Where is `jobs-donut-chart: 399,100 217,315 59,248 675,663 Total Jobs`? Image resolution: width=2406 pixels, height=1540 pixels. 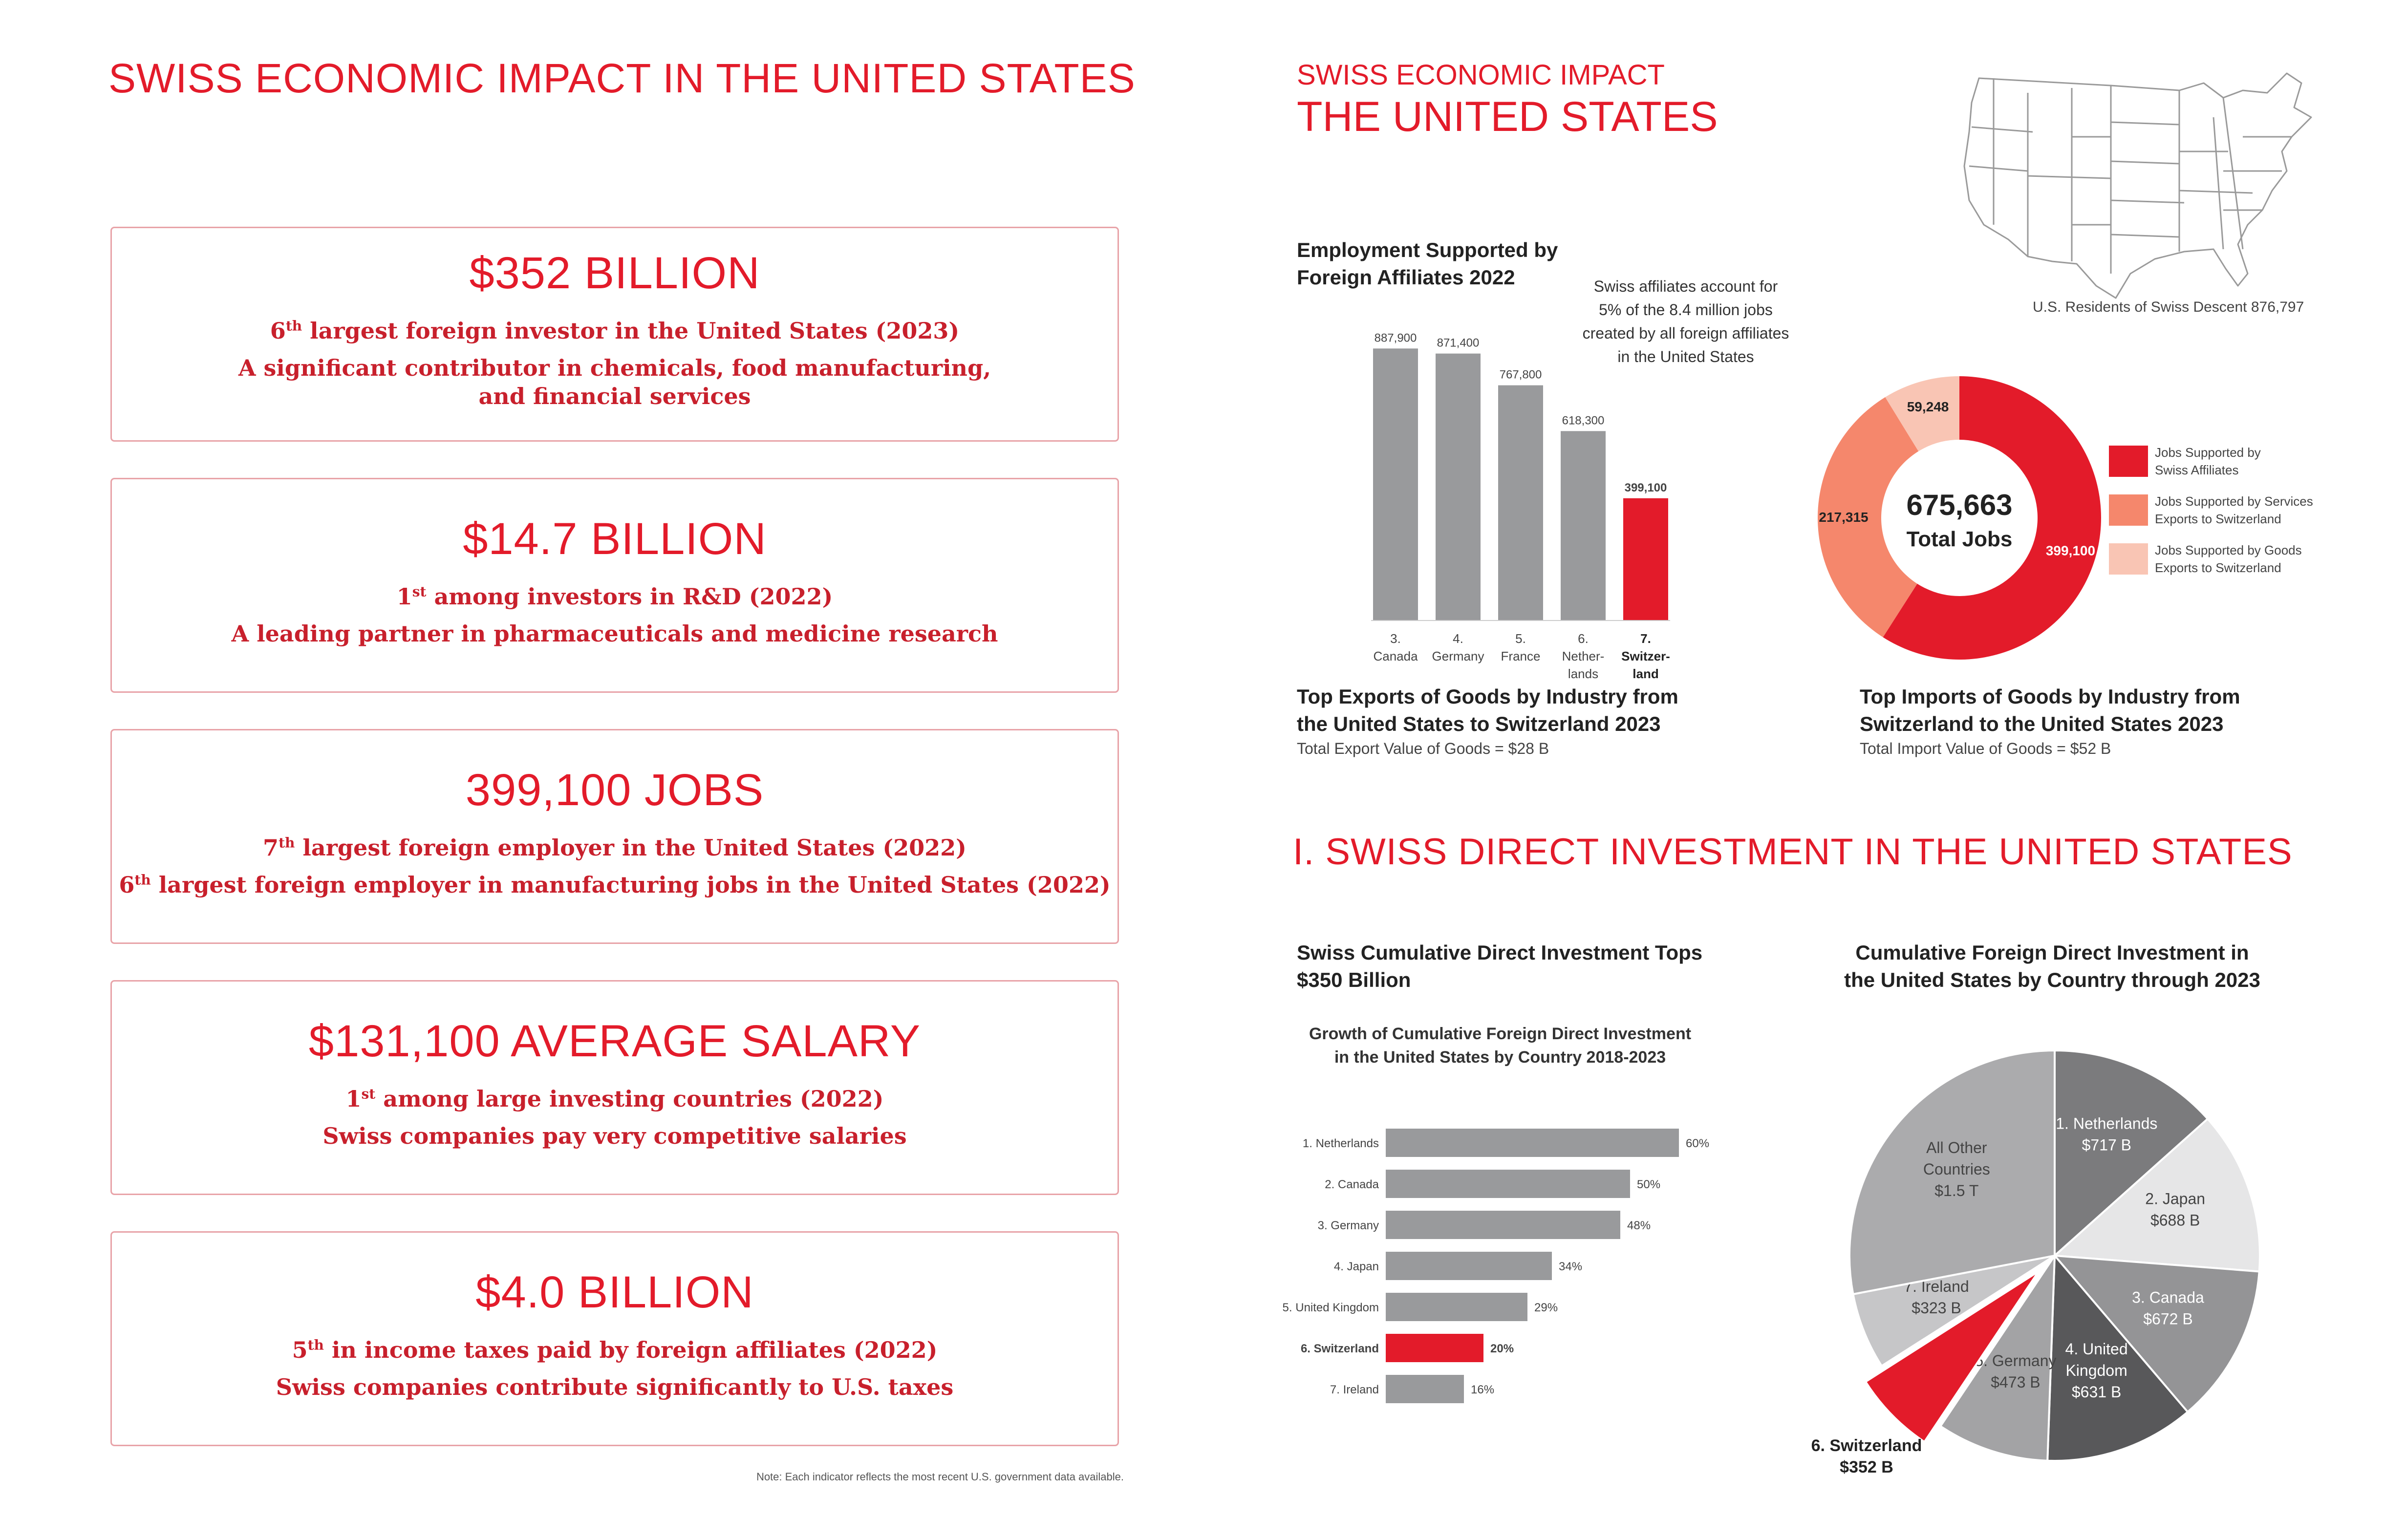 jobs-donut-chart: 399,100 217,315 59,248 675,663 Total Jobs is located at coordinates (1959, 518).